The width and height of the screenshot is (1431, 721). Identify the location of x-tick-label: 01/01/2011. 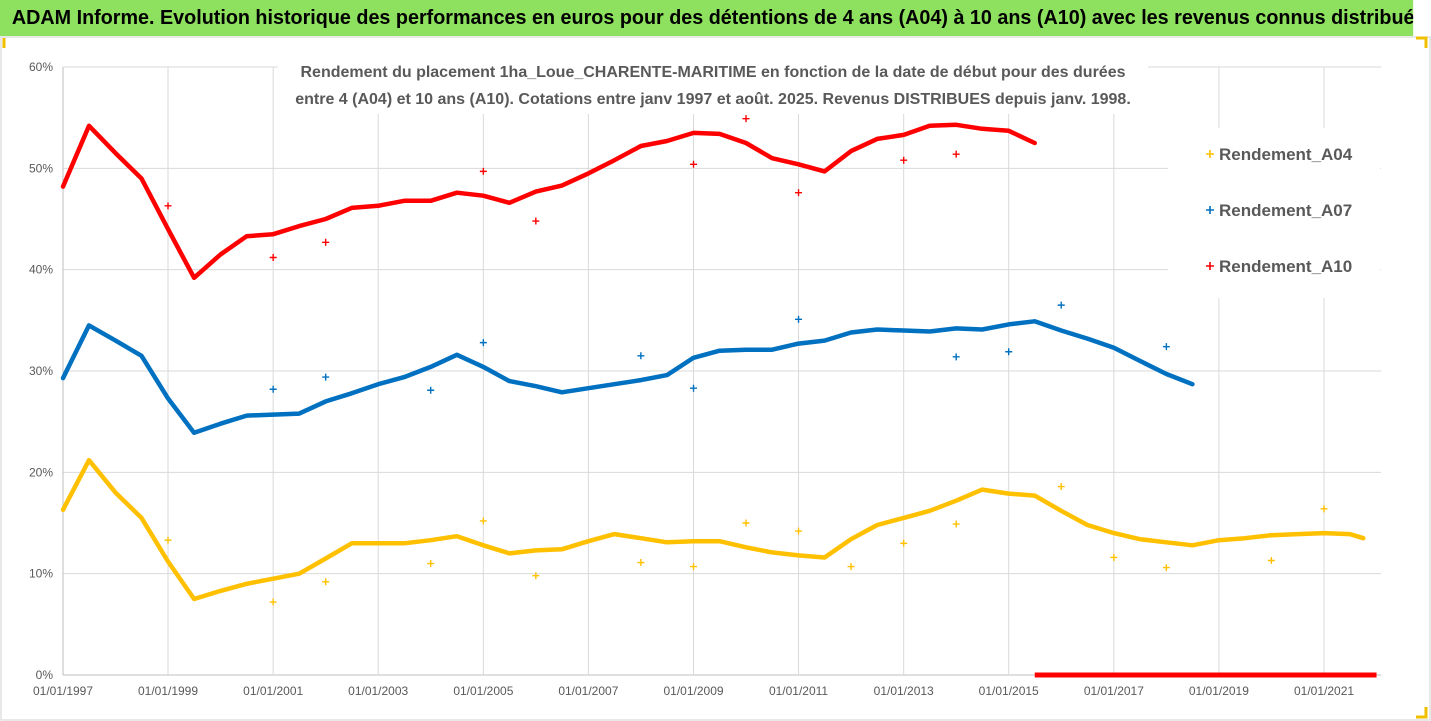
(798, 691).